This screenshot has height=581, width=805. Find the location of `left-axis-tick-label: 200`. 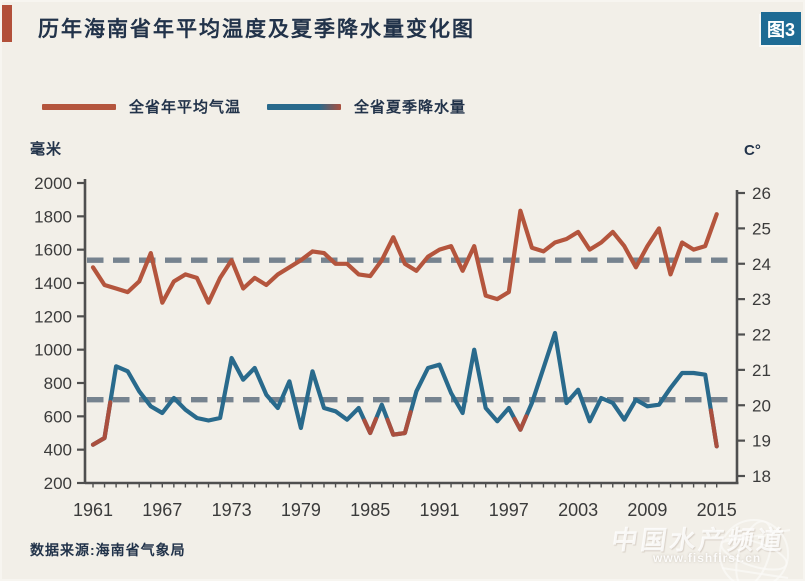

left-axis-tick-label: 200 is located at coordinates (58, 483).